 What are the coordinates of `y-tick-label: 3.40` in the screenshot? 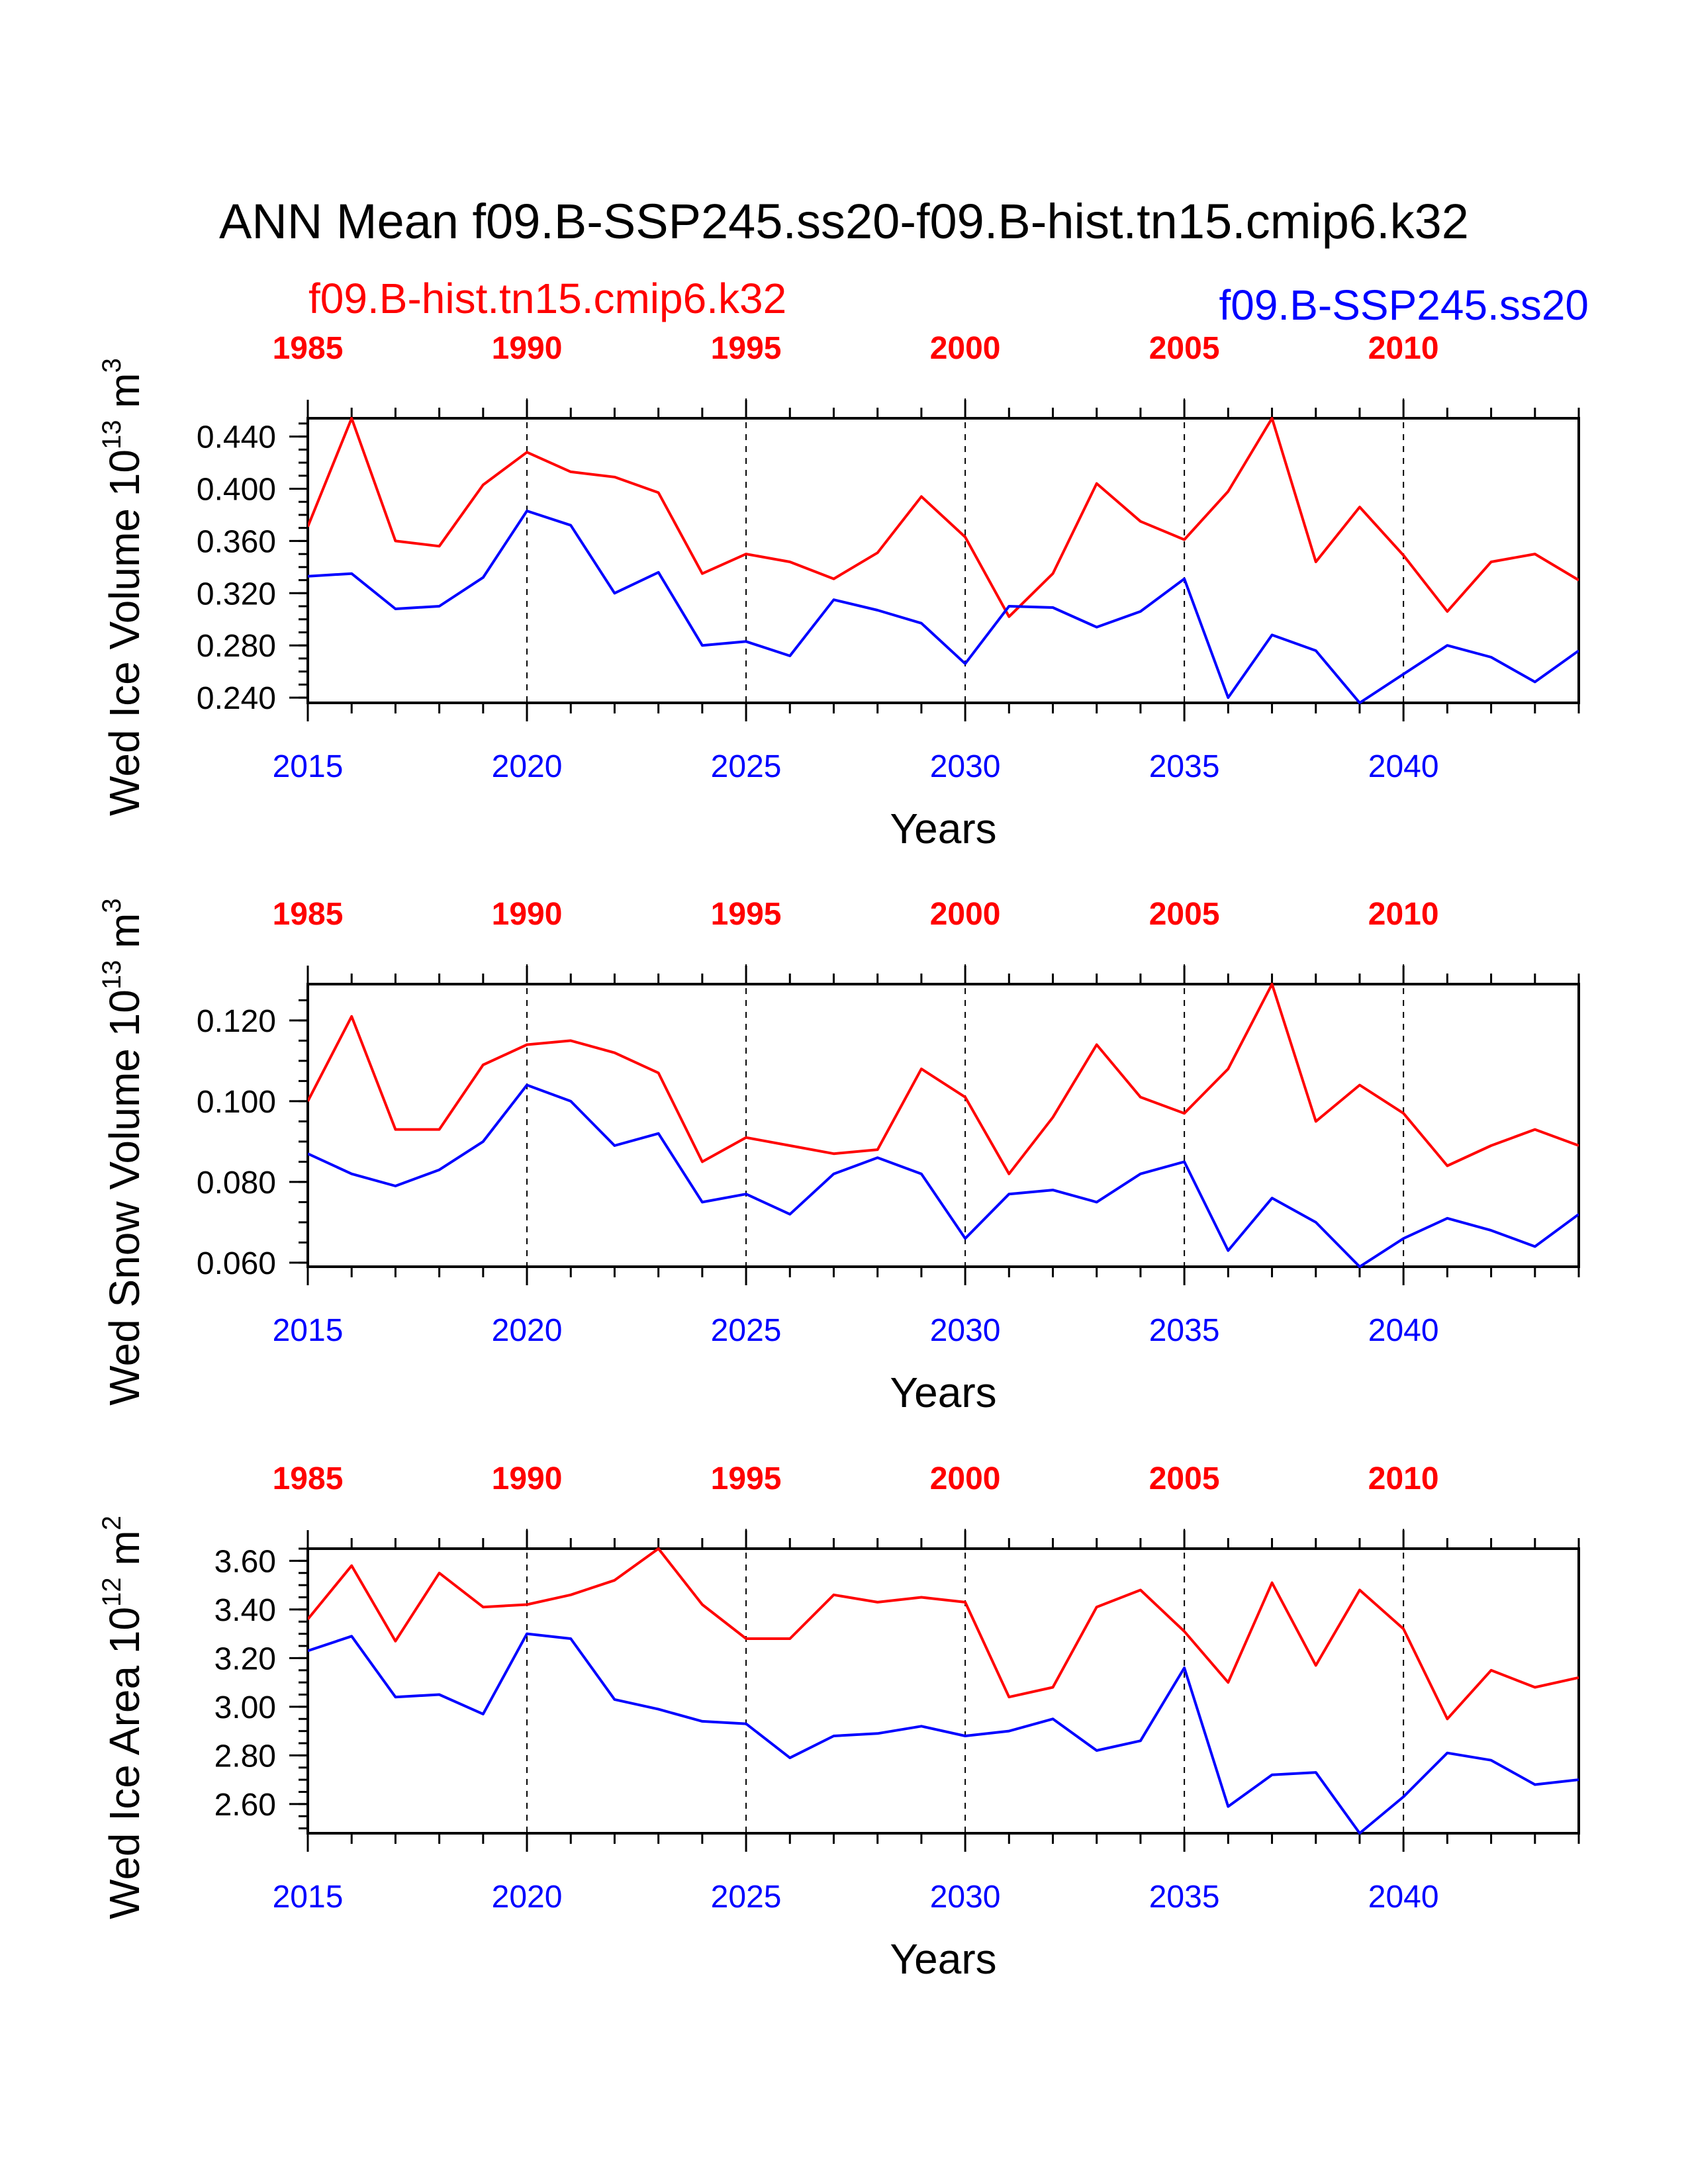 It's located at (245, 1610).